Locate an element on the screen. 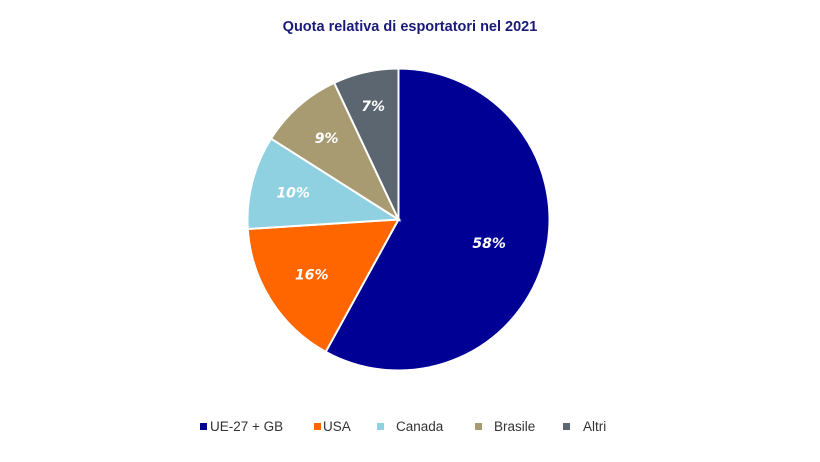 The height and width of the screenshot is (462, 820). legend-label: Altri is located at coordinates (595, 426).